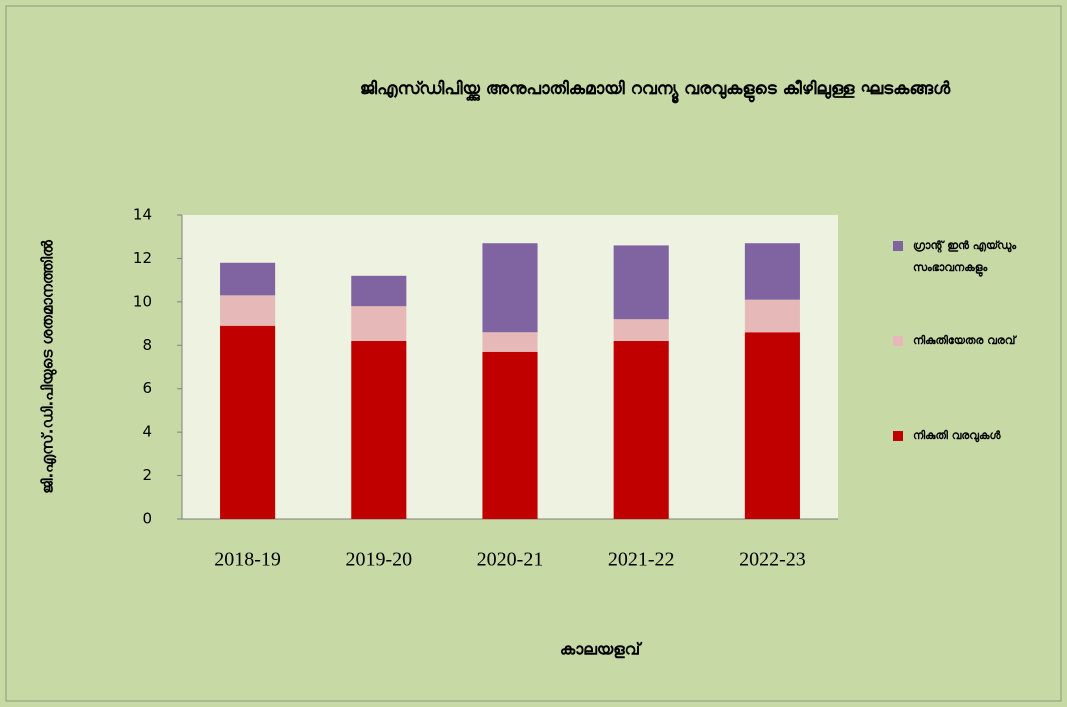 The image size is (1067, 707). Describe the element at coordinates (147, 519) in the screenshot. I see `y-tick-label: 0` at that location.